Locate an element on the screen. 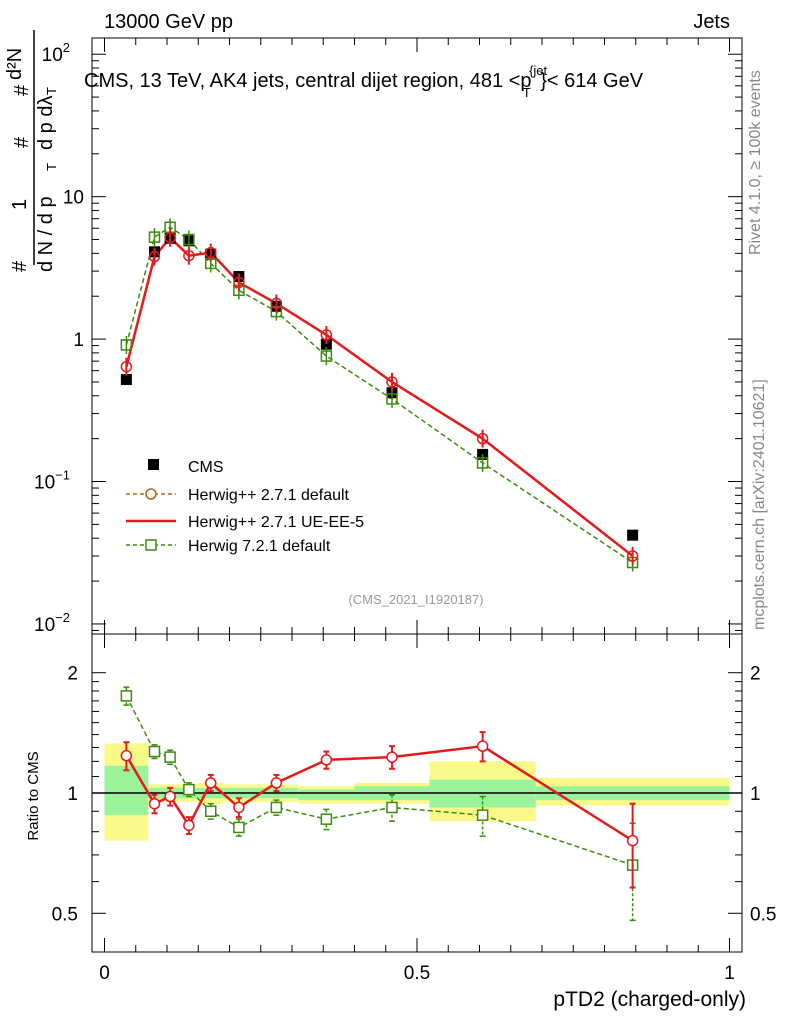  legend-herwig7-marker is located at coordinates (151, 545).